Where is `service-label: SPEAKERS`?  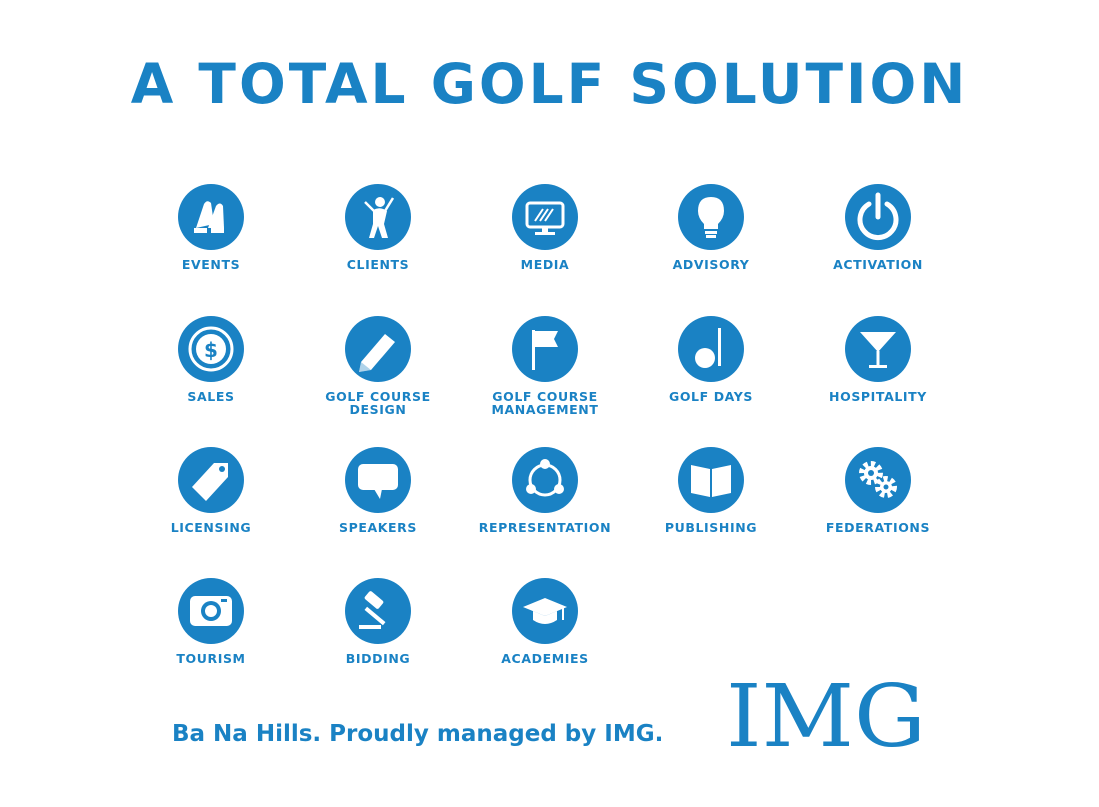 service-label: SPEAKERS is located at coordinates (378, 527).